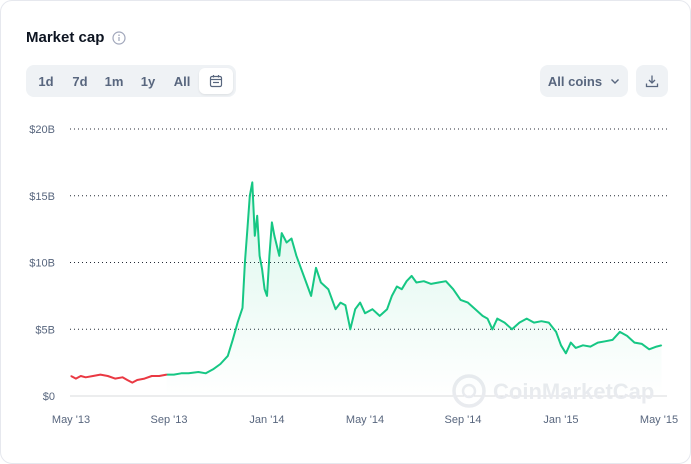 This screenshot has width=691, height=464. Describe the element at coordinates (131, 81) in the screenshot. I see `time-range-selector: 1d 7d 1m 1y All` at that location.